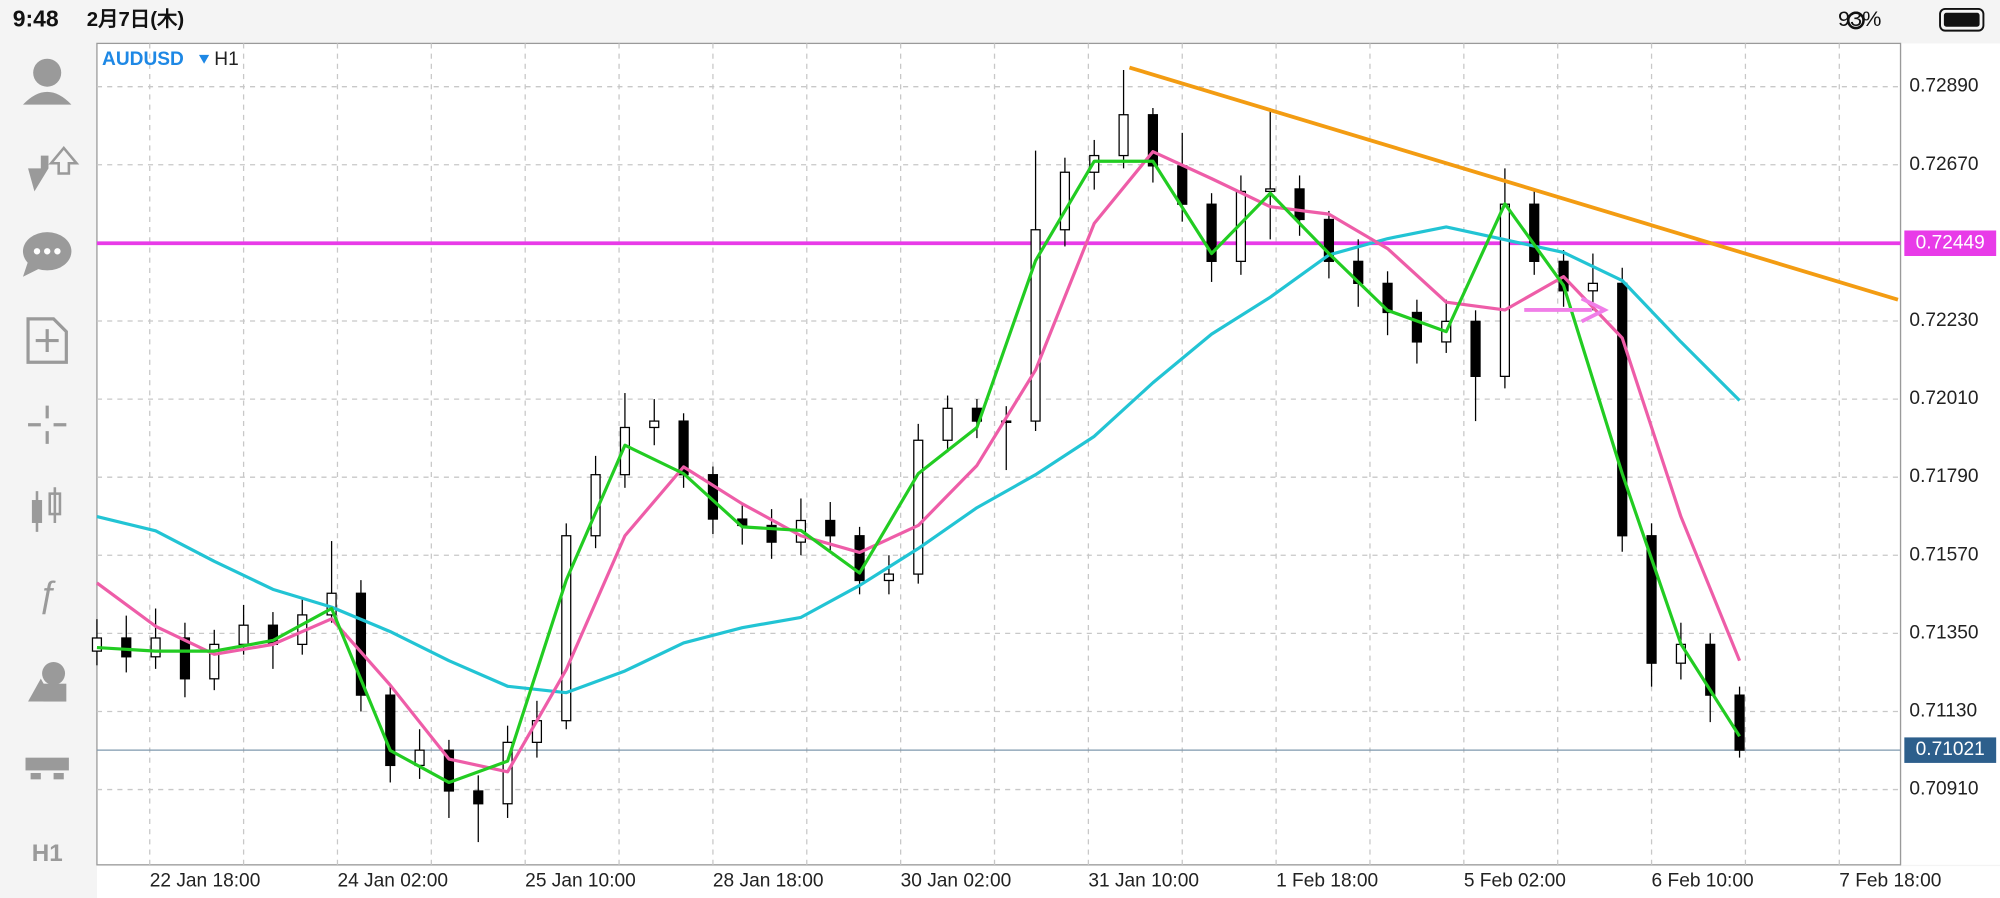 This screenshot has width=2000, height=898. What do you see at coordinates (51, 462) in the screenshot?
I see `toolbar: ƒ H1` at bounding box center [51, 462].